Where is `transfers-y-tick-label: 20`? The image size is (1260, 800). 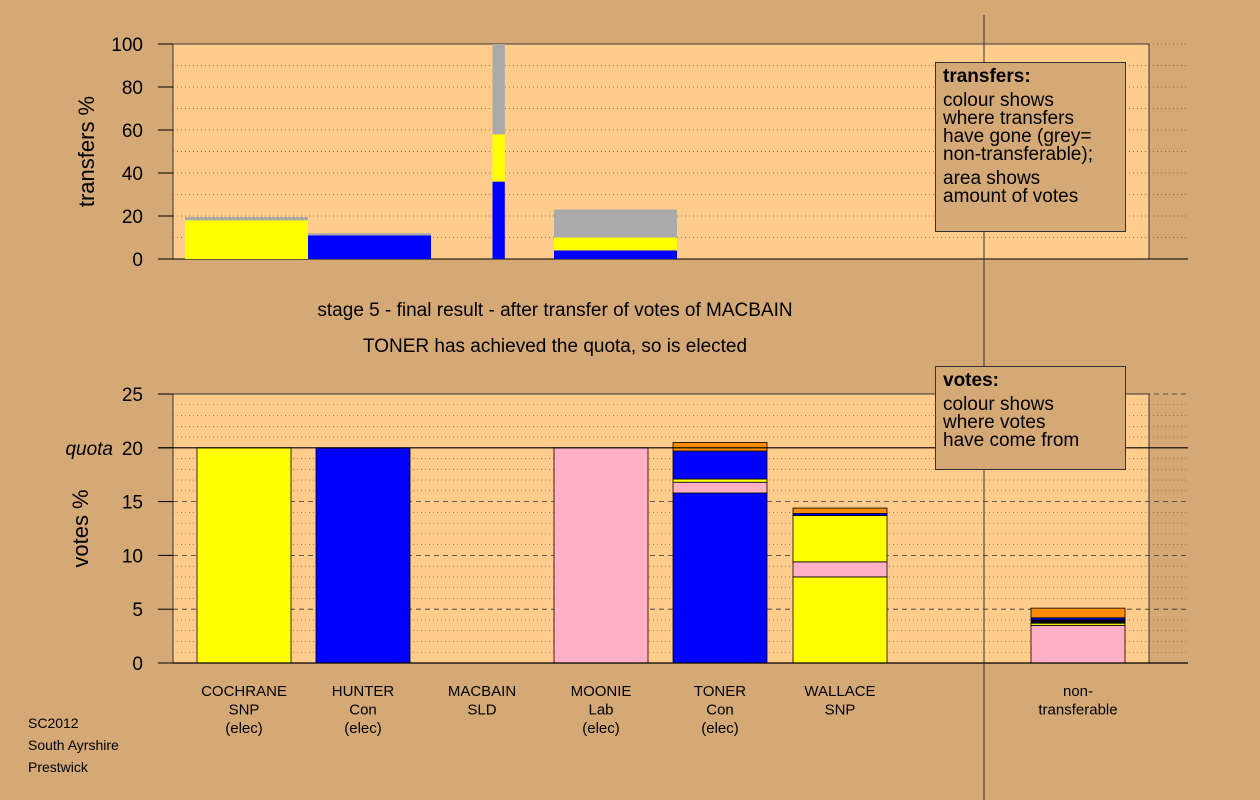 transfers-y-tick-label: 20 is located at coordinates (132, 217).